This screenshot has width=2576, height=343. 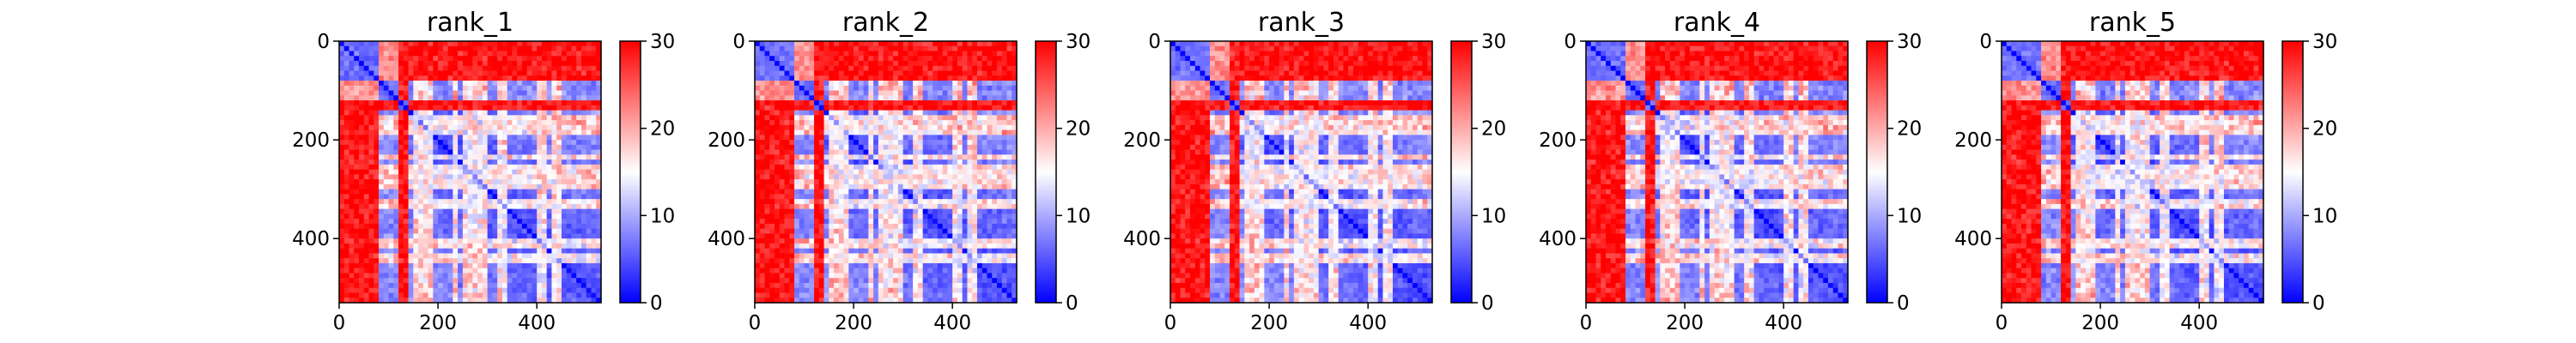 What do you see at coordinates (900, 171) in the screenshot?
I see `heatmap-panel-2: rank_20 200 40002004000102030` at bounding box center [900, 171].